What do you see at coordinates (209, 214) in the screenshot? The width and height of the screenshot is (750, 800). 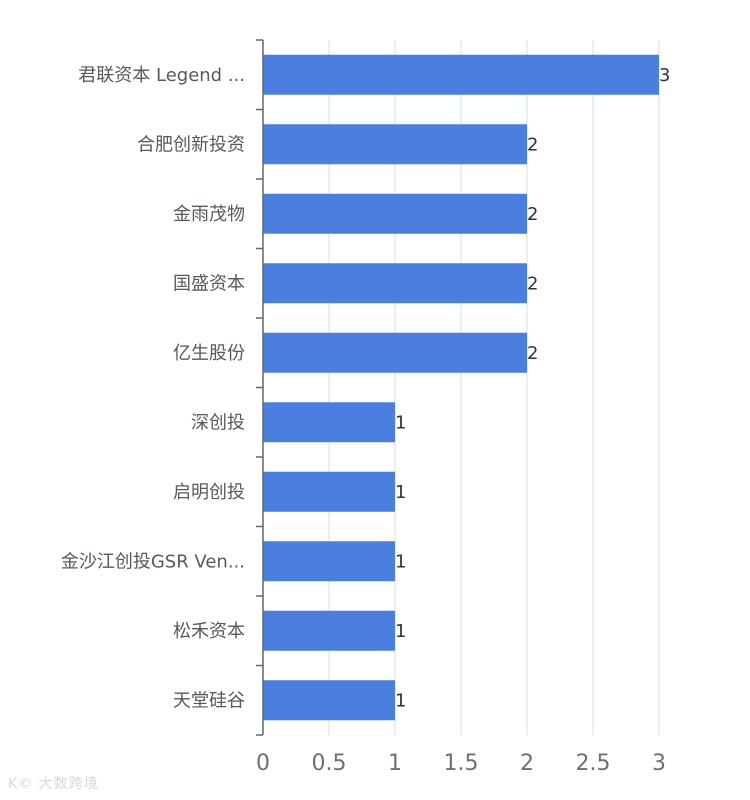 I see `category-label: 金雨茂物` at bounding box center [209, 214].